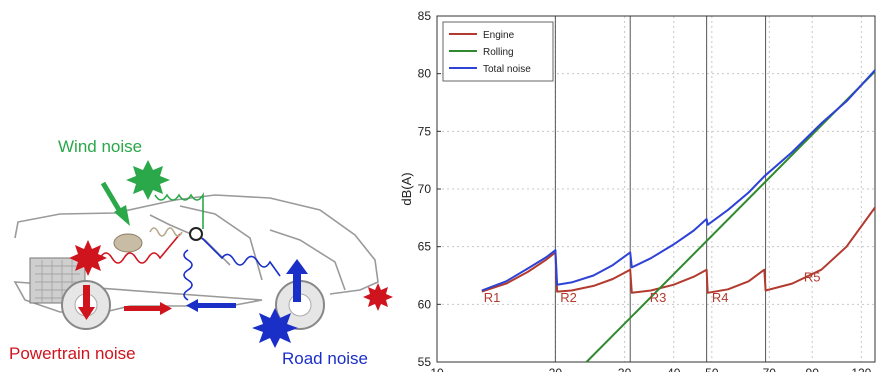  I want to click on legend-entry: Total noise, so click(507, 69).